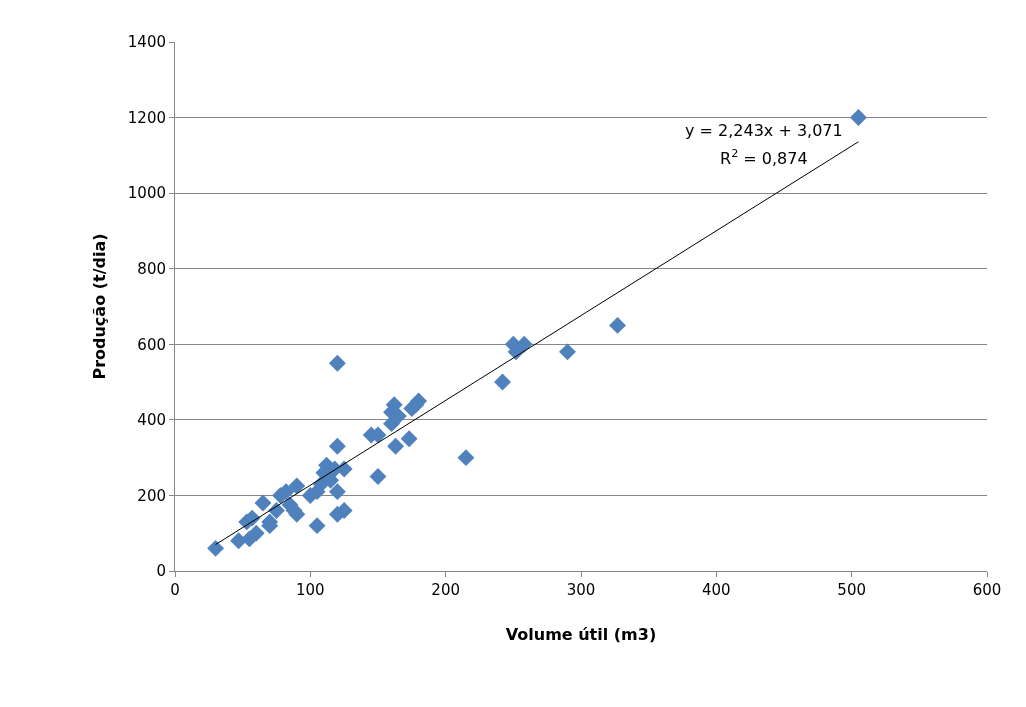  Describe the element at coordinates (161, 571) in the screenshot. I see `y-tick-label: 0` at that location.